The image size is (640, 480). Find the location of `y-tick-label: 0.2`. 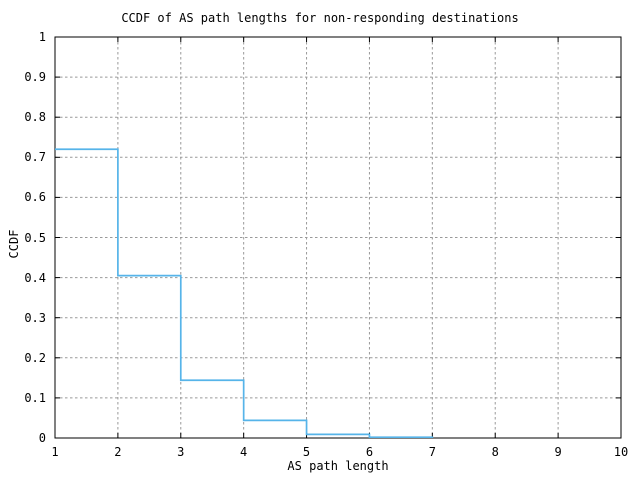

y-tick-label: 0.2 is located at coordinates (35, 357).